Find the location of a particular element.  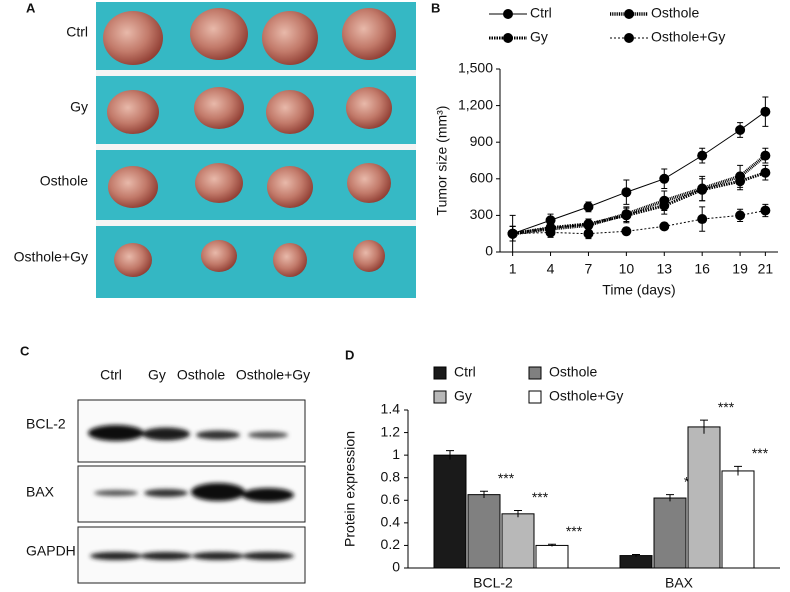

y-tick-label: 0.2 is located at coordinates (391, 544).